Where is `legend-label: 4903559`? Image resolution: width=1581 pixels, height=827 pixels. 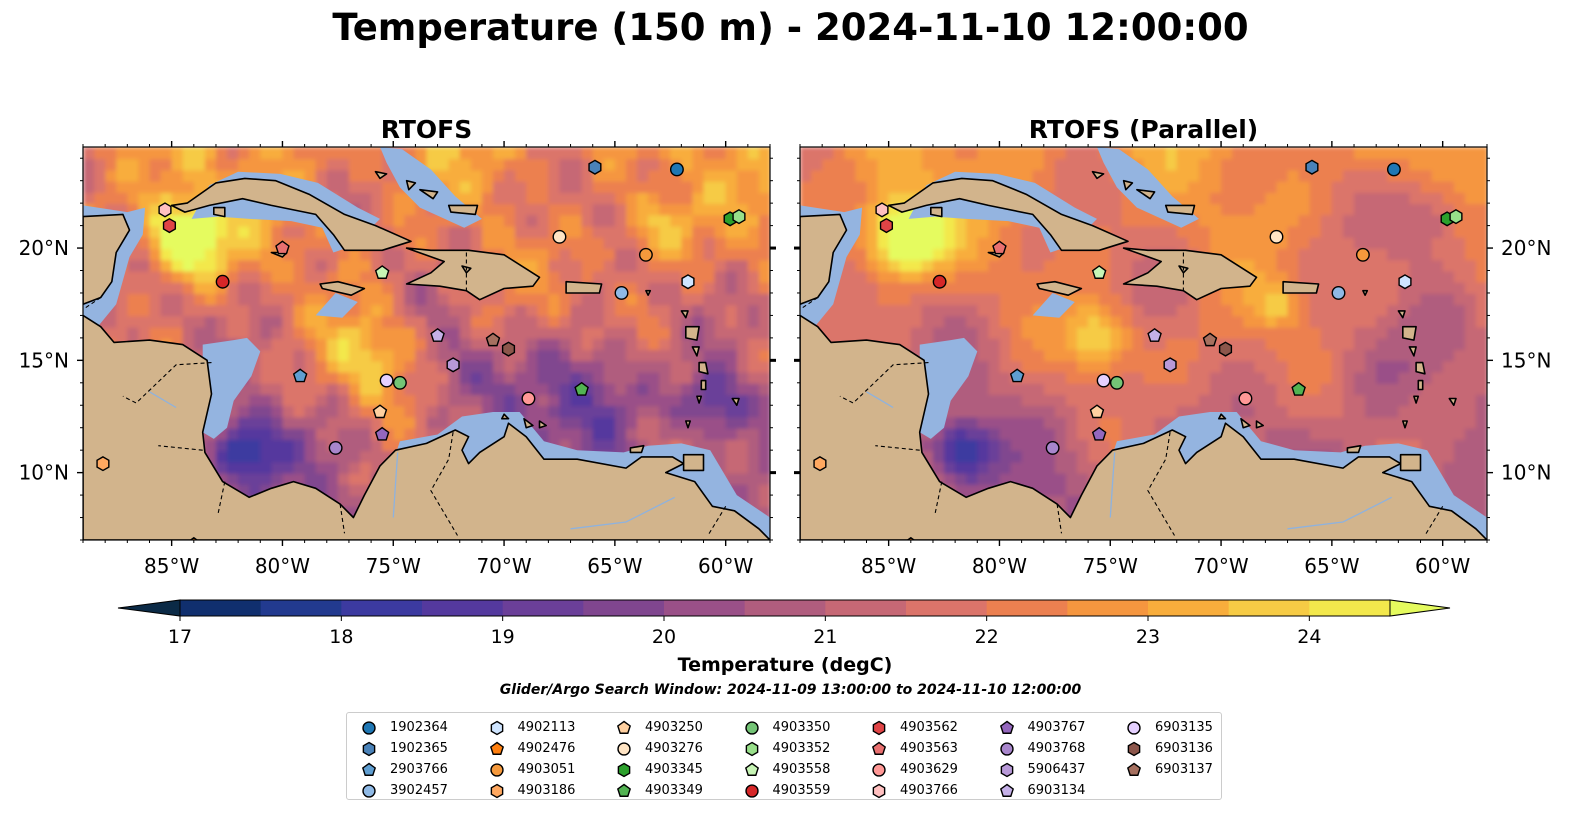 legend-label: 4903559 is located at coordinates (801, 790).